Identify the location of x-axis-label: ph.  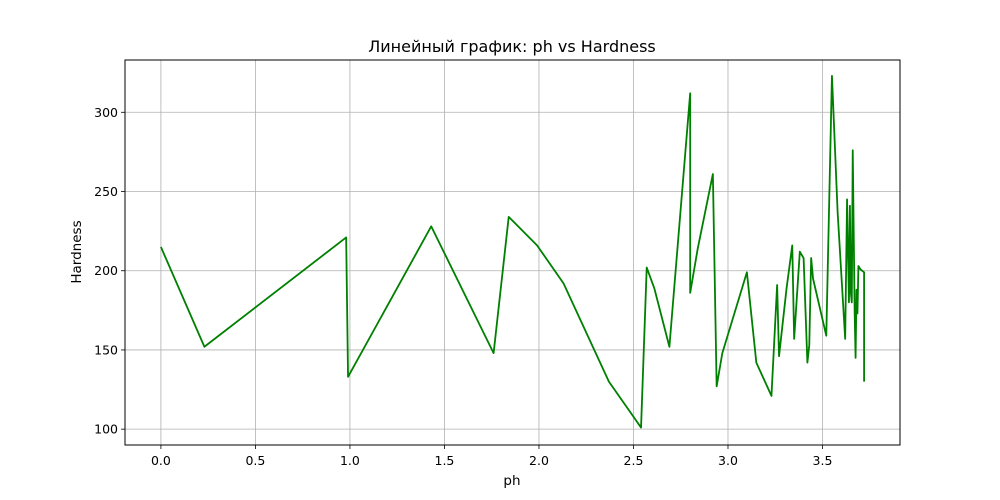
(511, 481).